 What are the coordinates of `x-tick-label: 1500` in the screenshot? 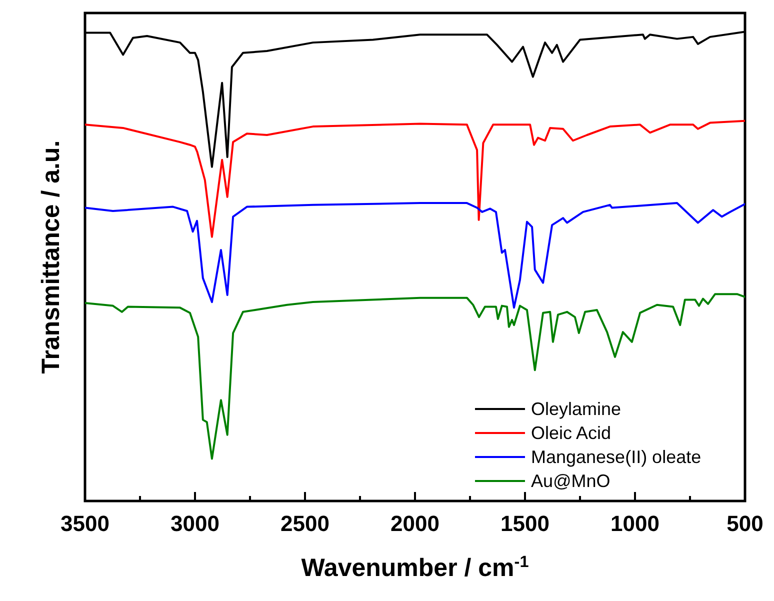 It's located at (525, 523).